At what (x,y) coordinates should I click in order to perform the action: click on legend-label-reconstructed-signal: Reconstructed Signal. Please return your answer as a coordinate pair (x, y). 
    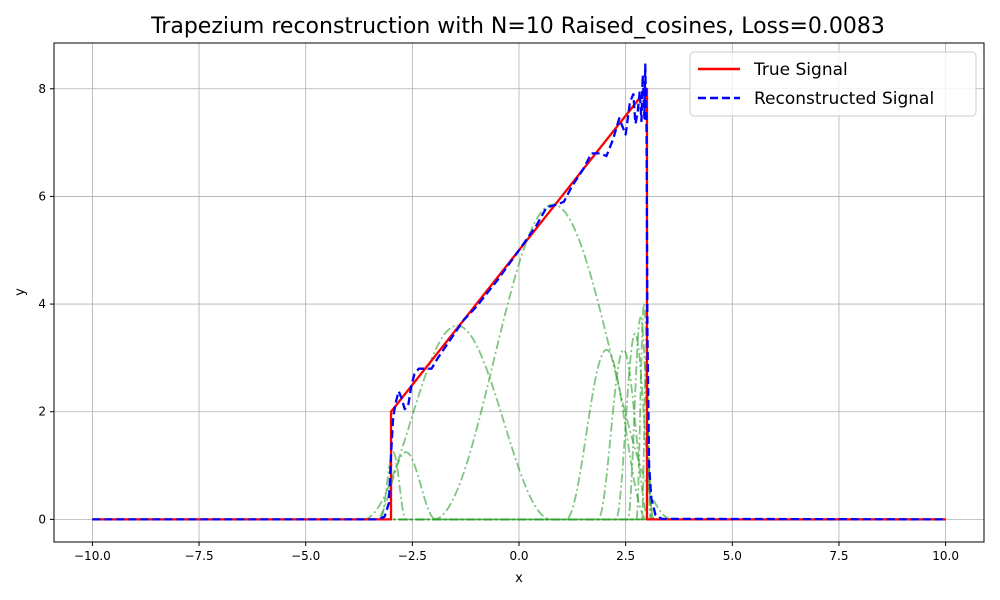
    Looking at the image, I should click on (844, 99).